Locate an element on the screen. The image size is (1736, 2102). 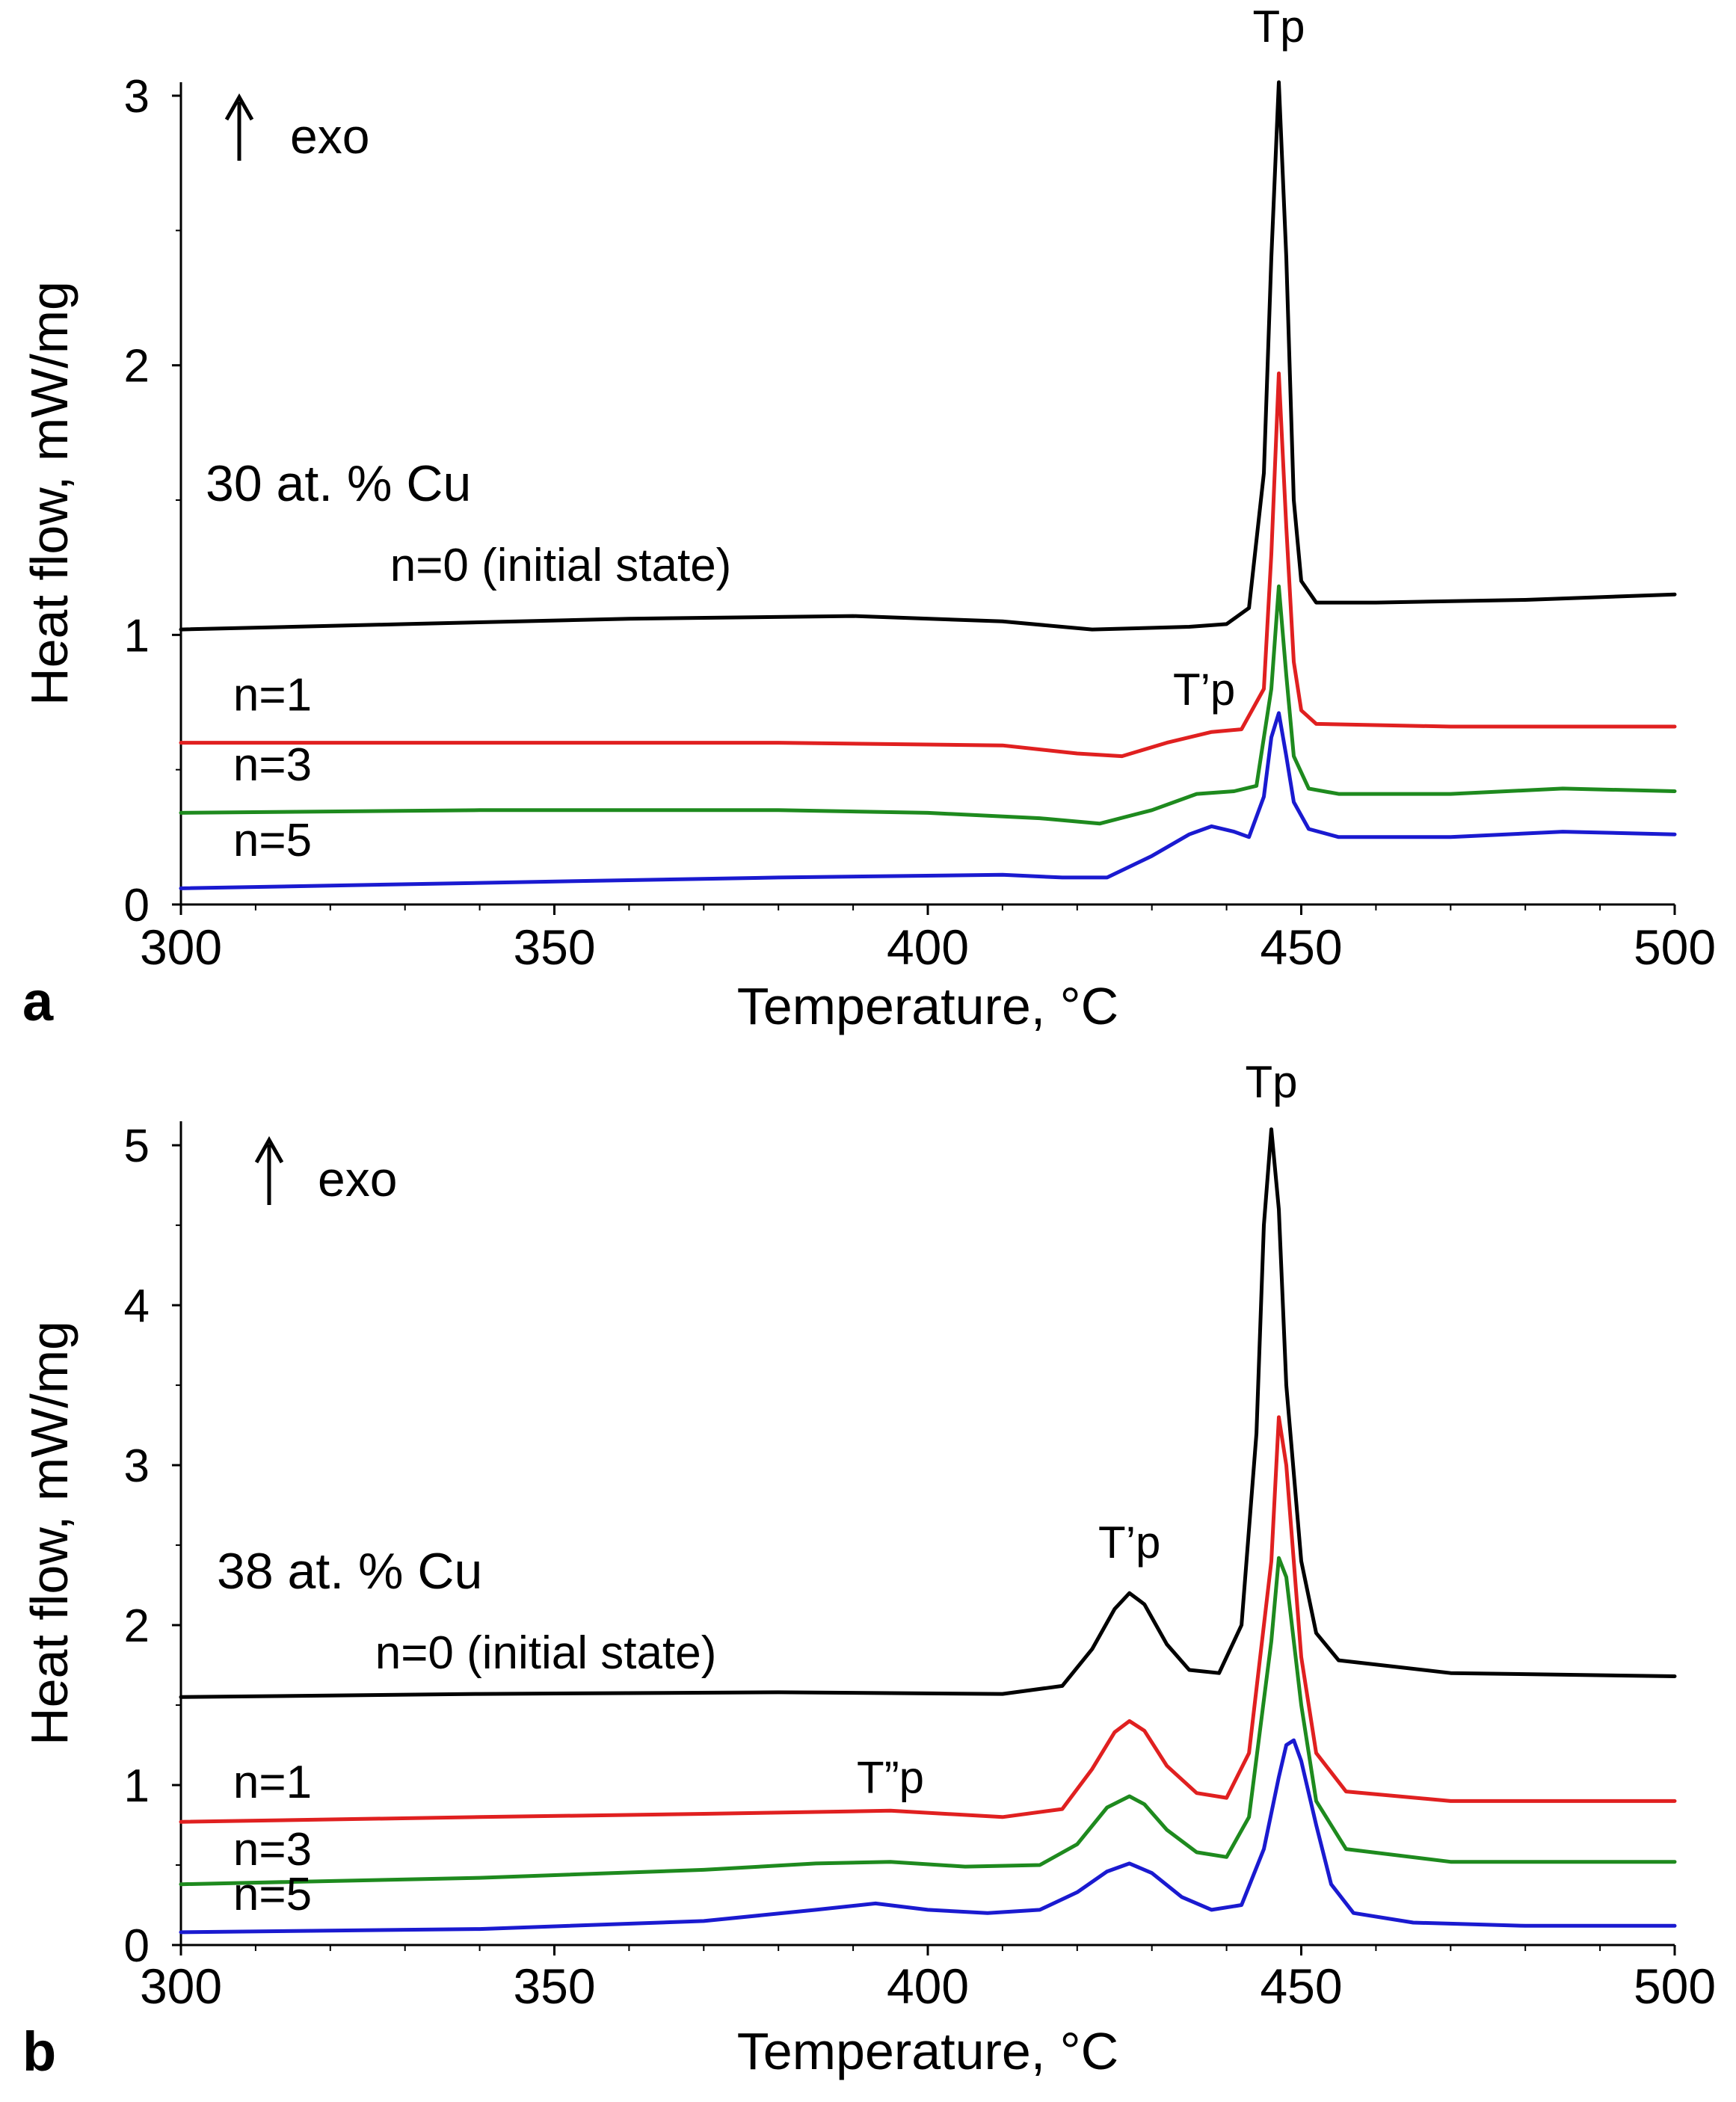
composition-label: 38 at. % Cu is located at coordinates (349, 1571).